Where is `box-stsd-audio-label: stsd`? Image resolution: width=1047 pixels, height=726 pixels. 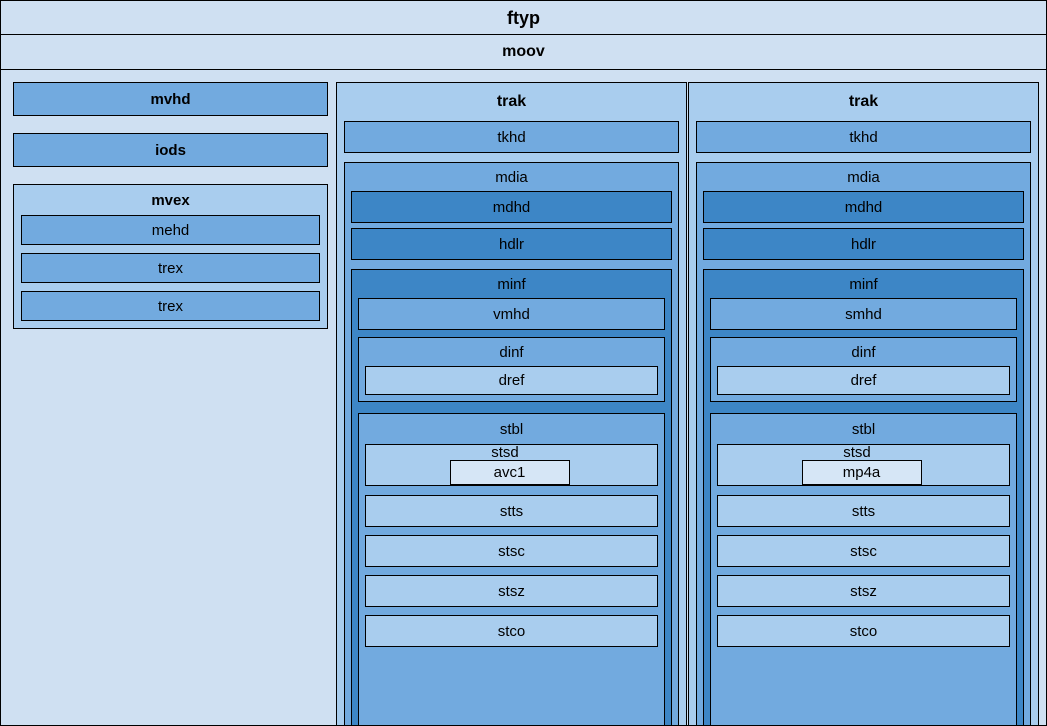
box-stsd-audio-label: stsd is located at coordinates (857, 452).